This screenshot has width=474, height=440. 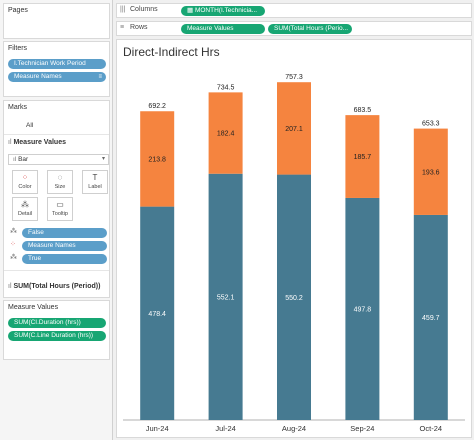 I want to click on data-label-top: 193.6, so click(x=431, y=172).